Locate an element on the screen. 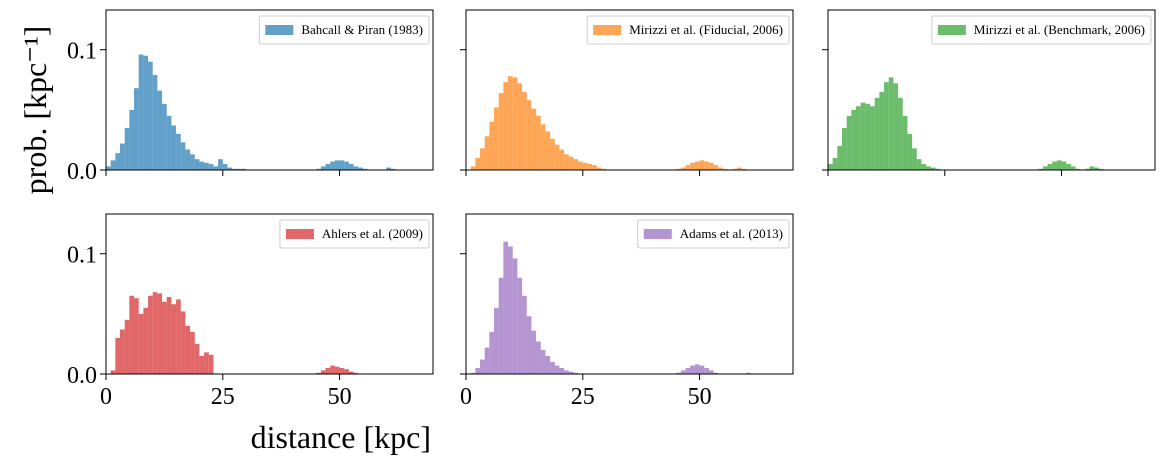  y-tick-label: 0.1 is located at coordinates (82, 52).